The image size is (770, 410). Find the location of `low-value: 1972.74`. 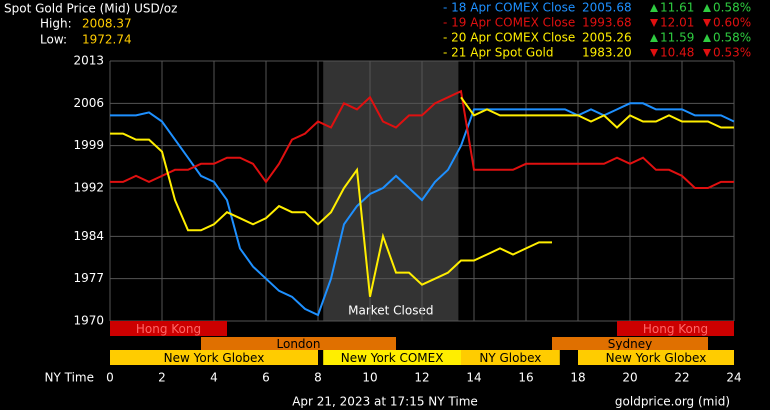

low-value: 1972.74 is located at coordinates (107, 40).